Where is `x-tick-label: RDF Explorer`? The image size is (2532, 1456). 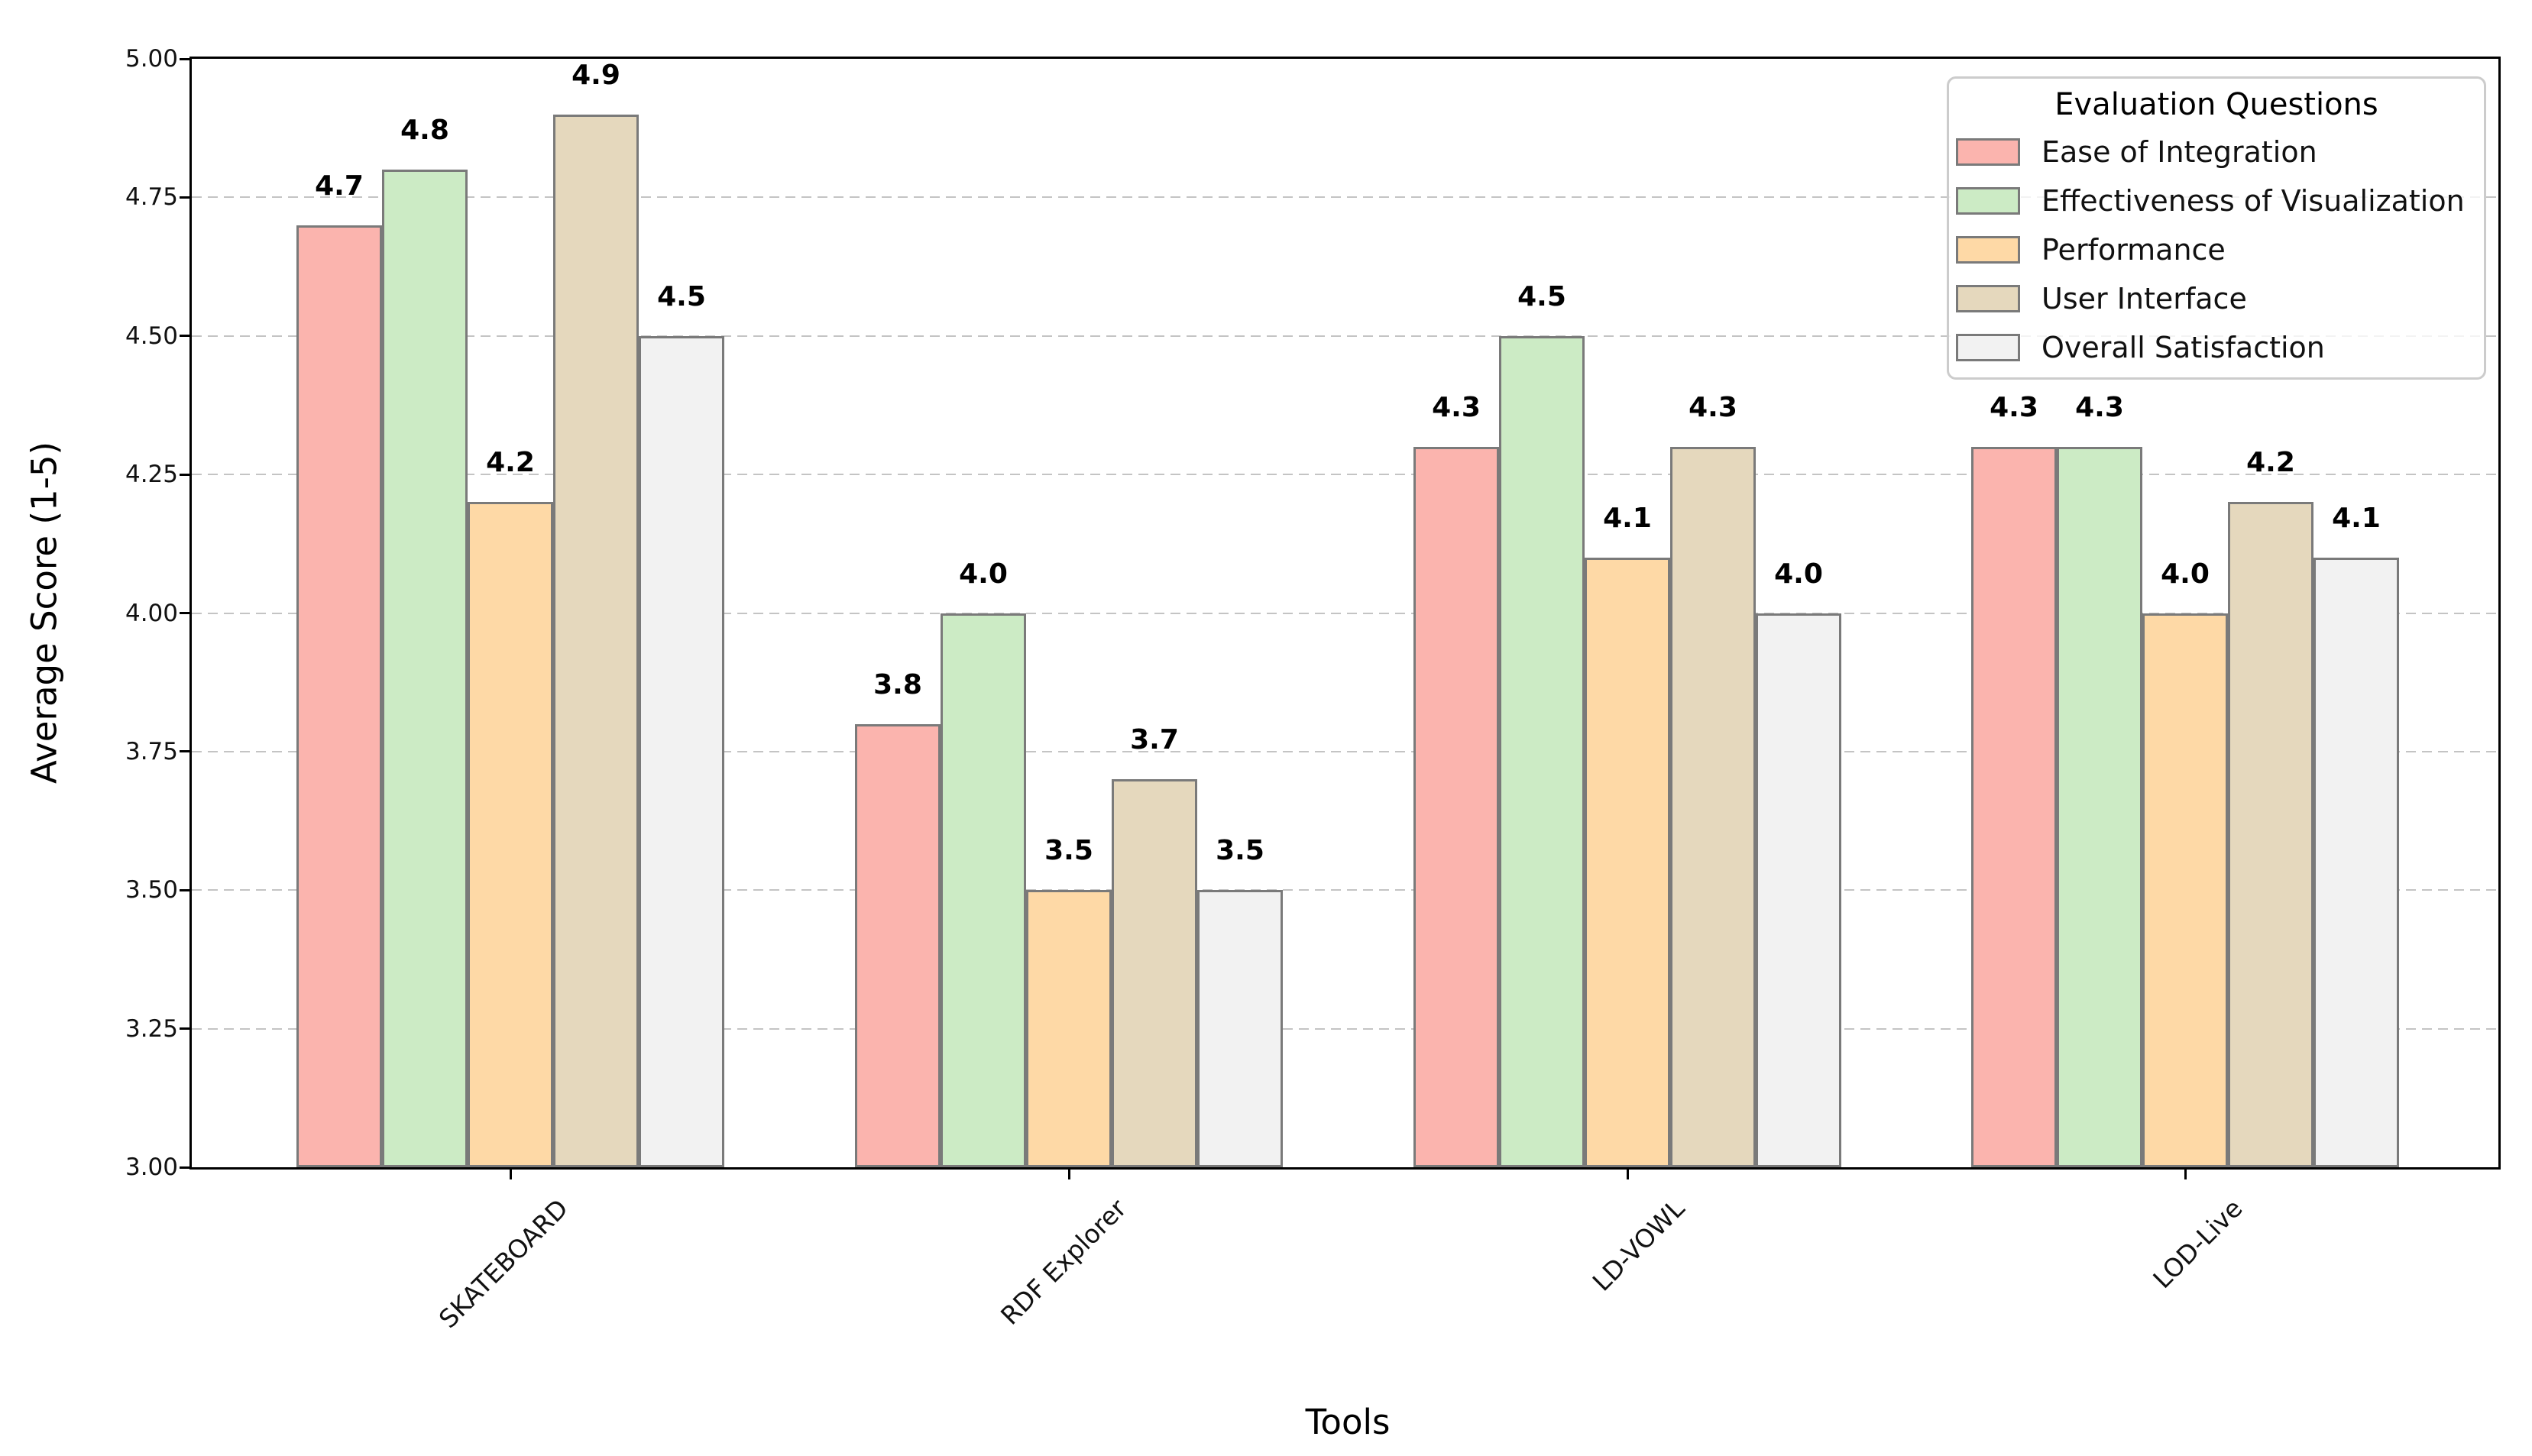 x-tick-label: RDF Explorer is located at coordinates (1063, 1262).